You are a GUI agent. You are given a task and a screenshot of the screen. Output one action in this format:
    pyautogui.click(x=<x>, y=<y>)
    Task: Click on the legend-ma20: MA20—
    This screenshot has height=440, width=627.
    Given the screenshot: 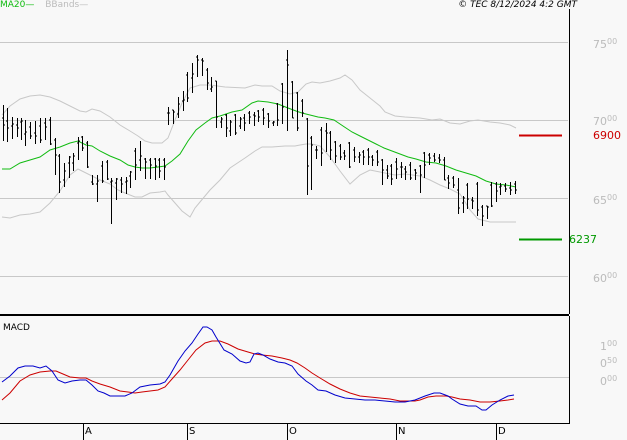 What is the action you would take?
    pyautogui.click(x=17, y=5)
    